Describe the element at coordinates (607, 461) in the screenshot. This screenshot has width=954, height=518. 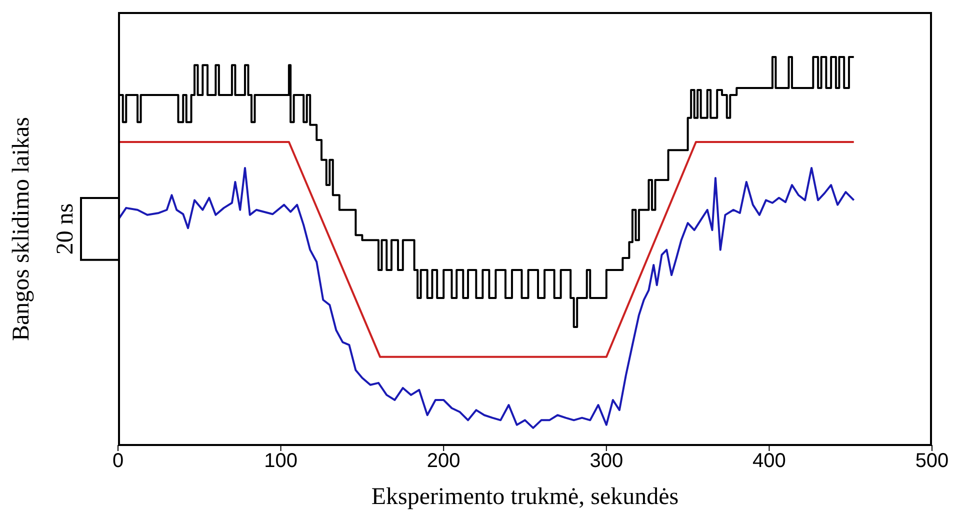
I see `x-tick-label: 300` at that location.